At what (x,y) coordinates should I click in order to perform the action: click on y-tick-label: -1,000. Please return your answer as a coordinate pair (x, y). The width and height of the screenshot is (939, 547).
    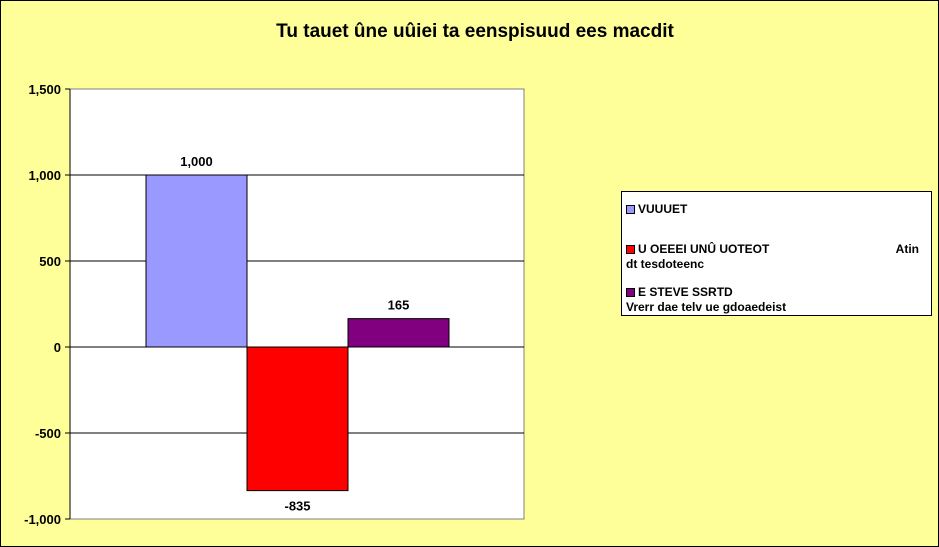
    Looking at the image, I should click on (42, 519).